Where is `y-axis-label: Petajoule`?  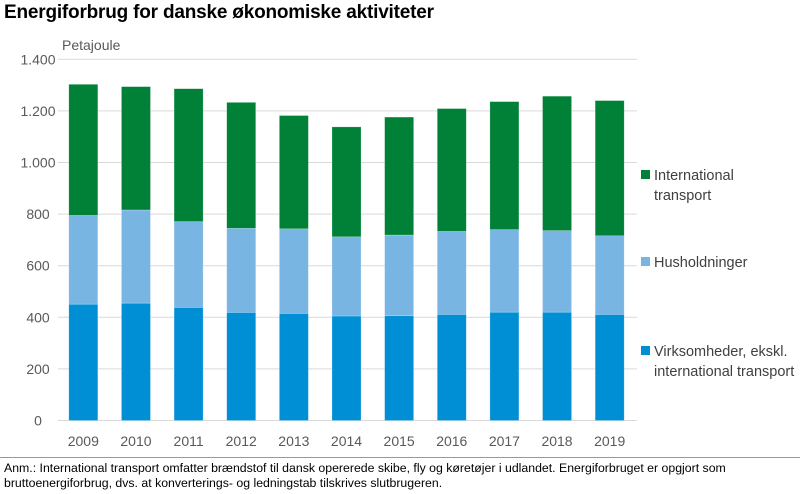 y-axis-label: Petajoule is located at coordinates (91, 45).